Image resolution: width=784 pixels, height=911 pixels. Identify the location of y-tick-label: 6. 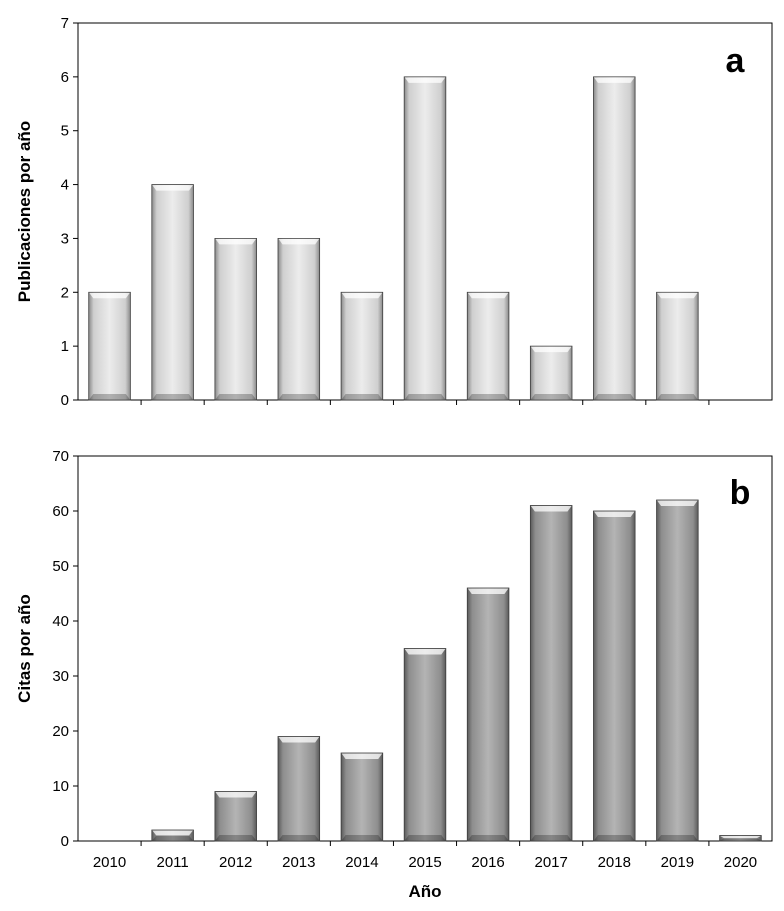
(65, 77).